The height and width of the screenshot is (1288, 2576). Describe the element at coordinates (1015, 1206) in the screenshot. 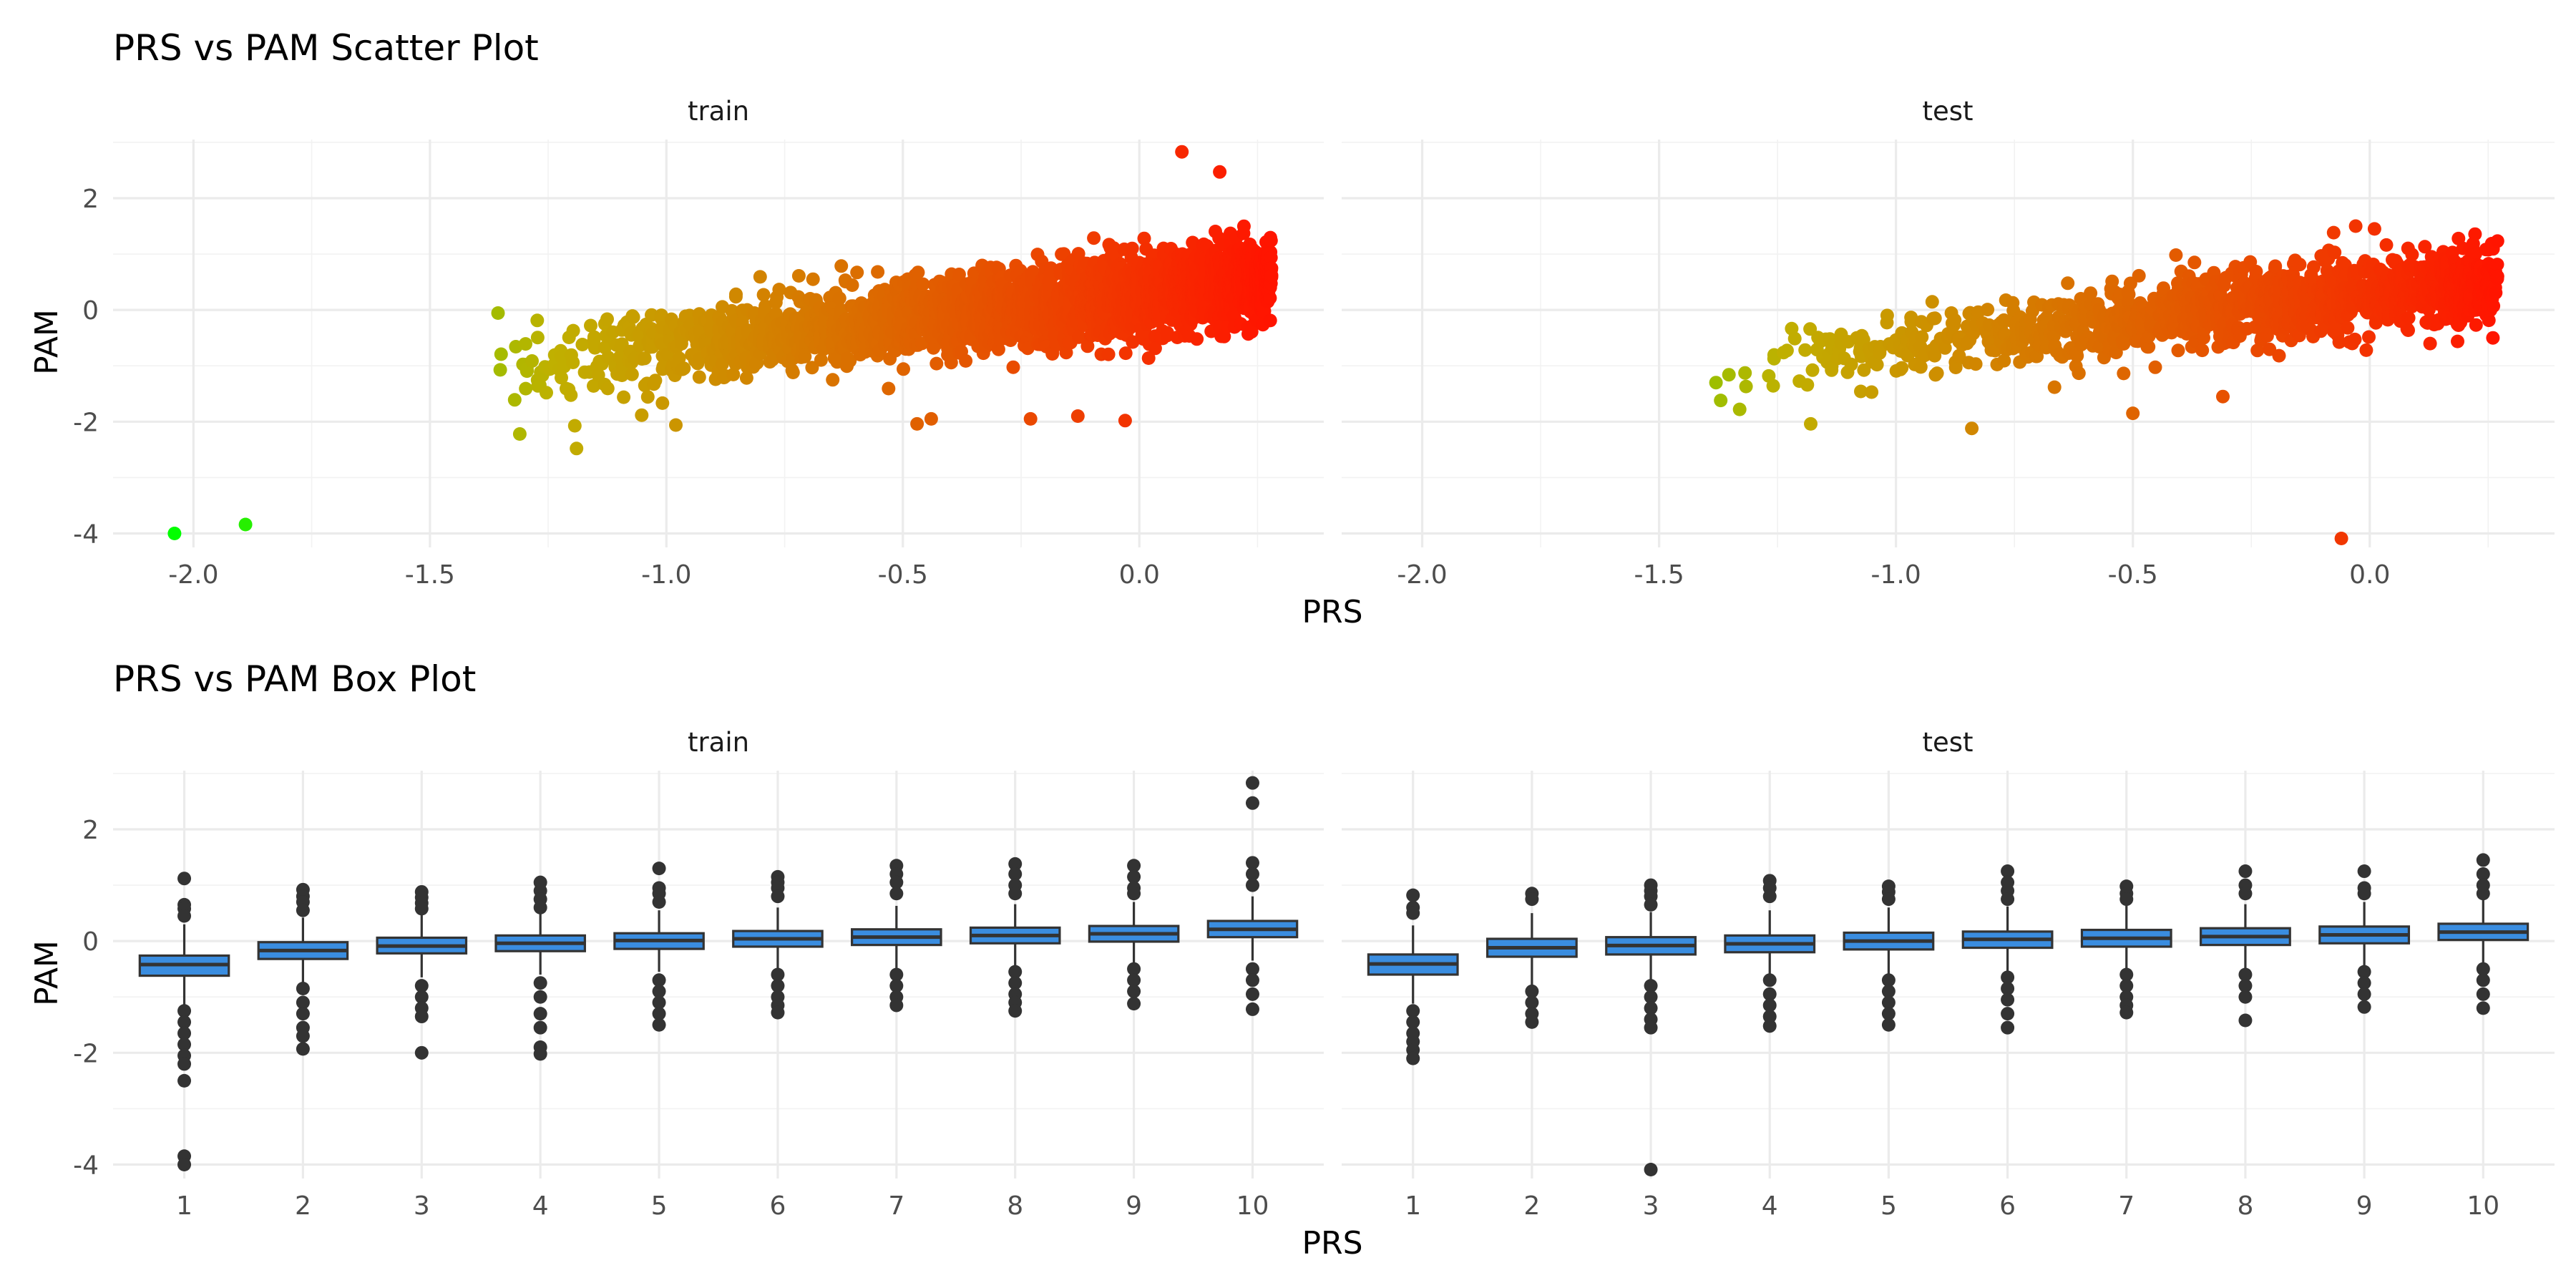

I see `box-x-tick-label: 8` at that location.